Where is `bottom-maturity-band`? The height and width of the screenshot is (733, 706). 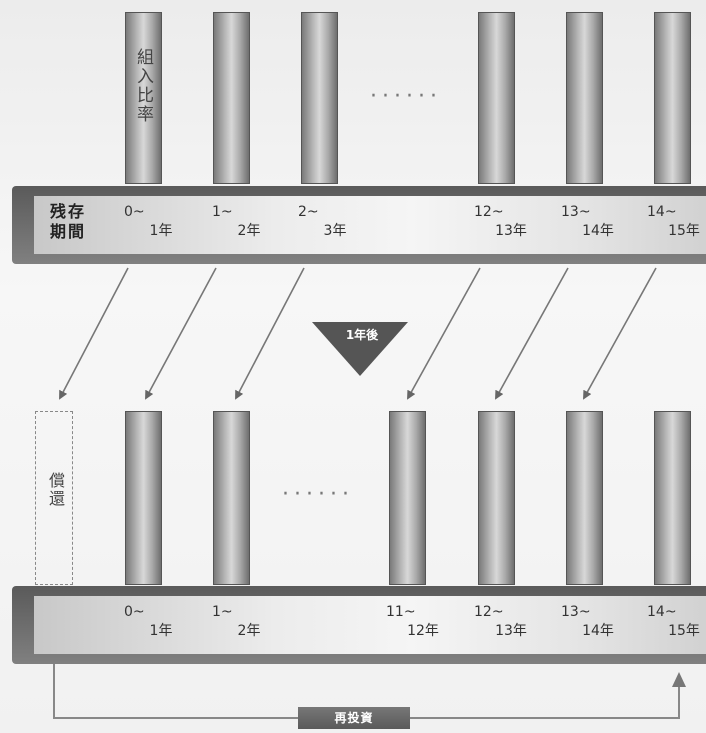 bottom-maturity-band is located at coordinates (359, 625).